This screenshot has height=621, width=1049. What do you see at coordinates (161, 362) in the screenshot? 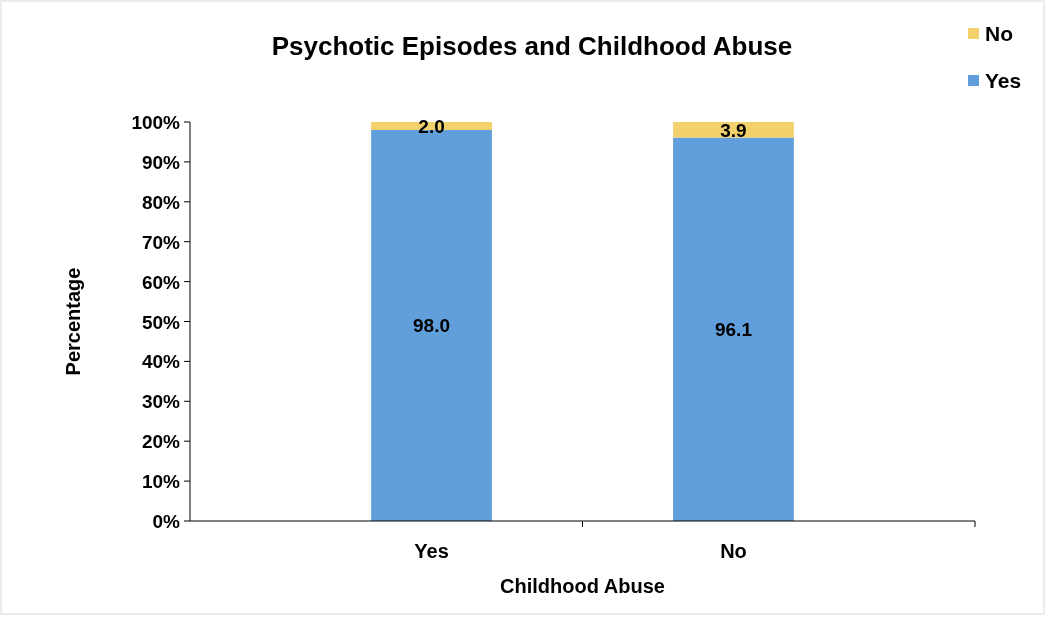
I see `y-tick-label: 40%` at bounding box center [161, 362].